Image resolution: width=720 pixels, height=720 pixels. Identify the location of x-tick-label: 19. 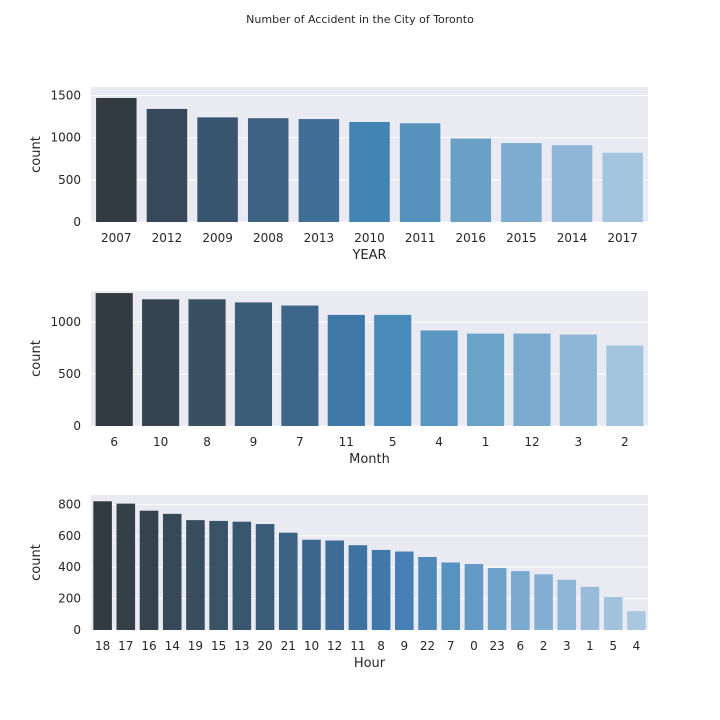
(195, 646).